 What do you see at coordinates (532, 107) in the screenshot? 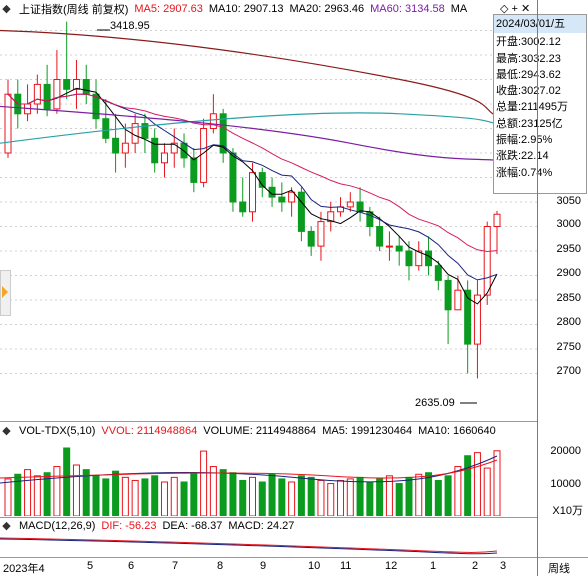
I see `info-volume: 总量:211495万` at bounding box center [532, 107].